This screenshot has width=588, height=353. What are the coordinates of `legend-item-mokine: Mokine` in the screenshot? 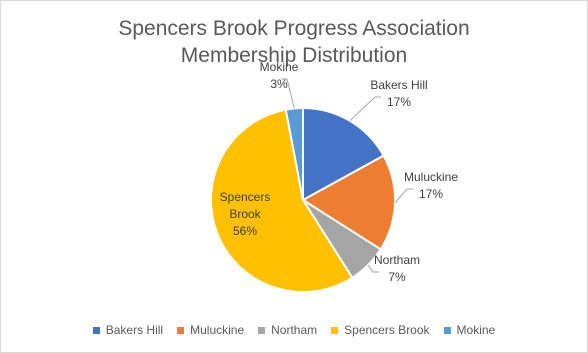 It's located at (469, 330).